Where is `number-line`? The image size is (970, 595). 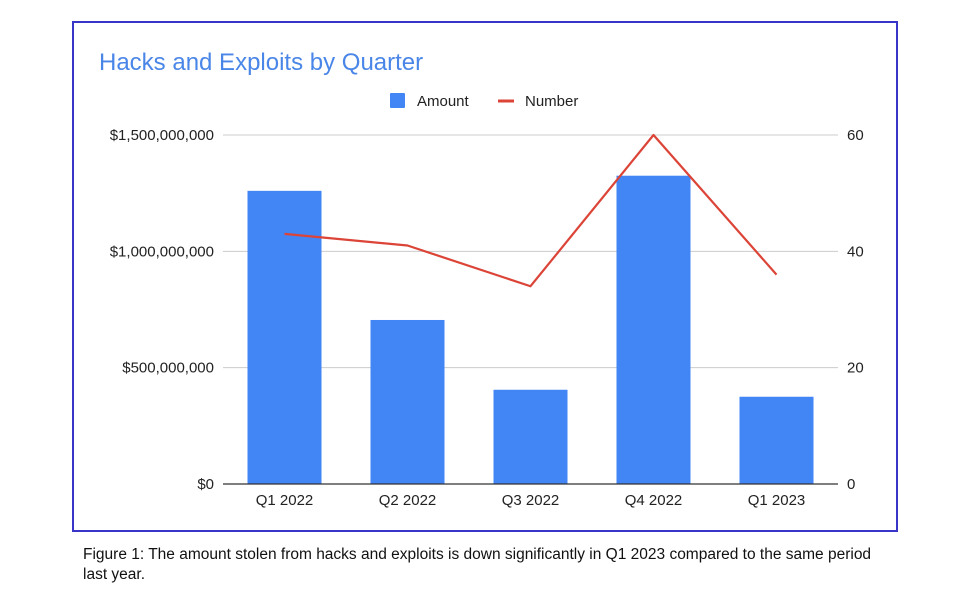 number-line is located at coordinates (531, 210).